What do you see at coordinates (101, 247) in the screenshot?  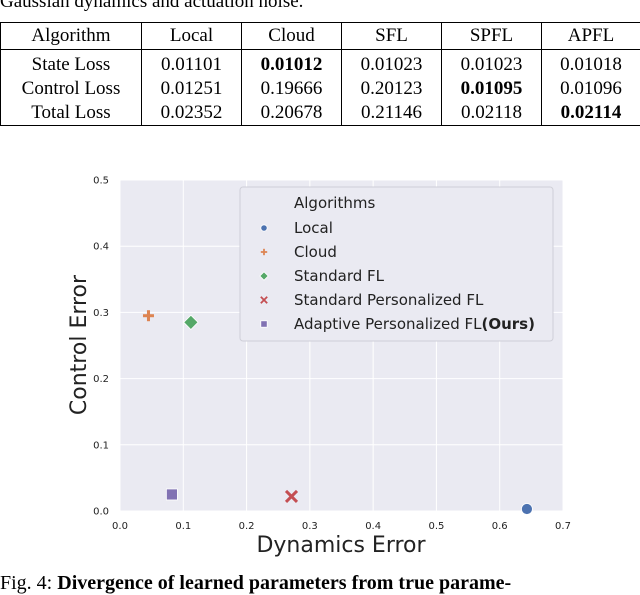 I see `y-tick-label: 0.4` at bounding box center [101, 247].